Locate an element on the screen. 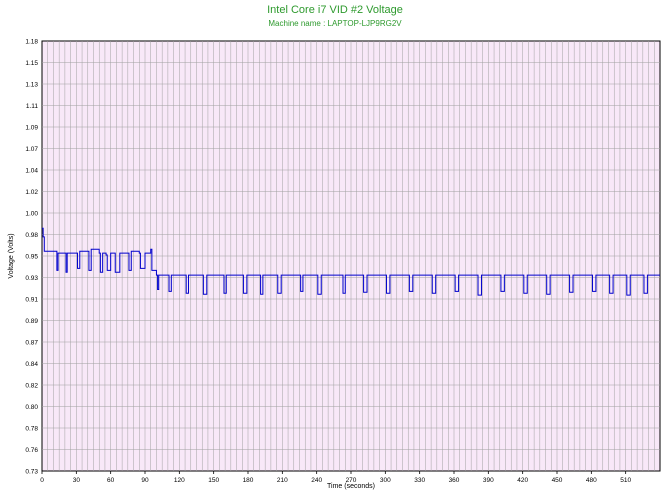  y-tick-label: 0.73 is located at coordinates (31, 472).